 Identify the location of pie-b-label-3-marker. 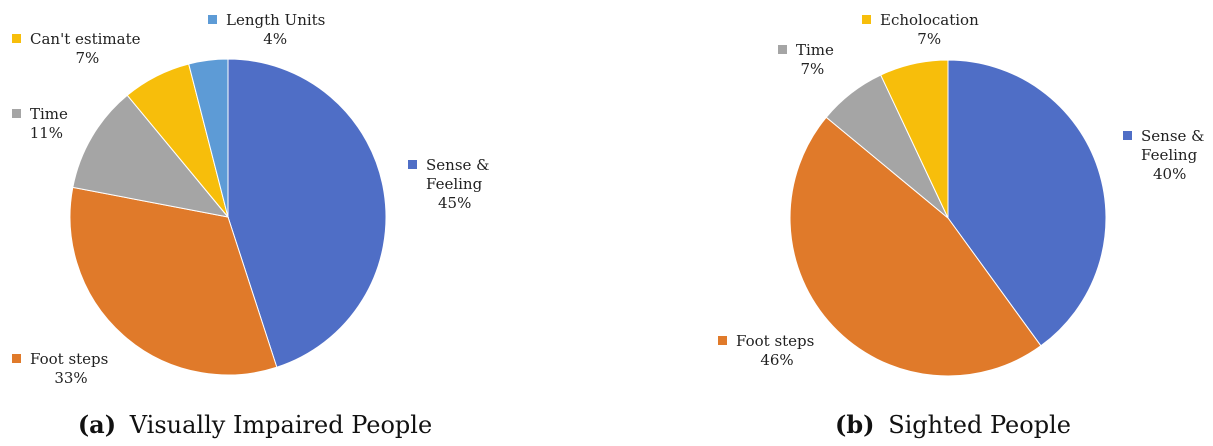
(866, 19).